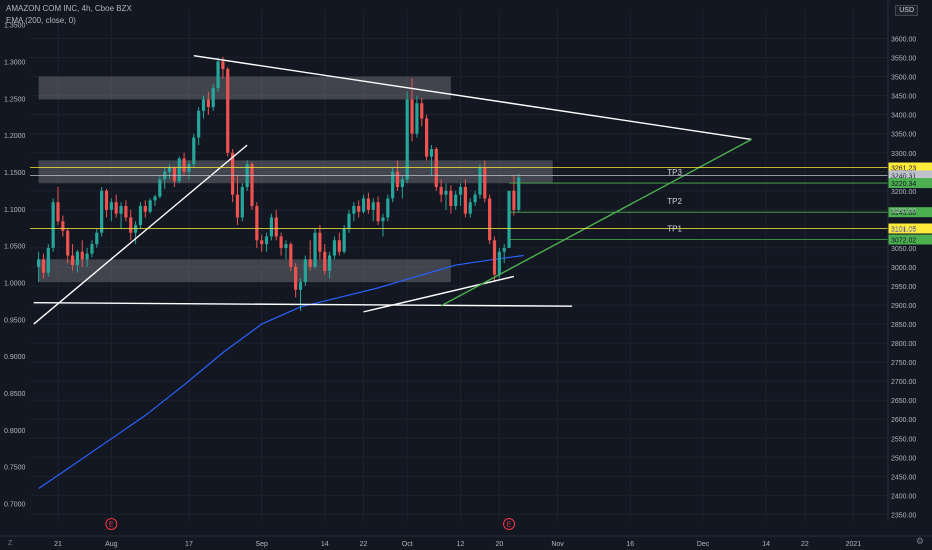 This screenshot has height=550, width=932. I want to click on right-tick-label: 2700.00, so click(903, 382).